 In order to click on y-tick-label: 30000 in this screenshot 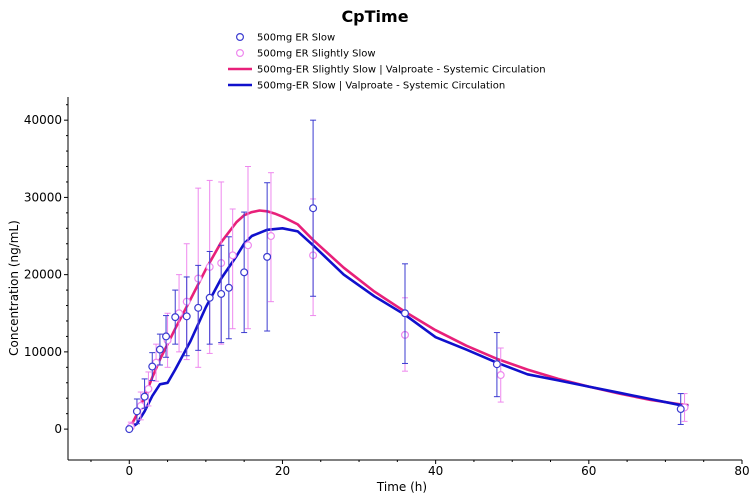, I will do `click(43, 197)`.